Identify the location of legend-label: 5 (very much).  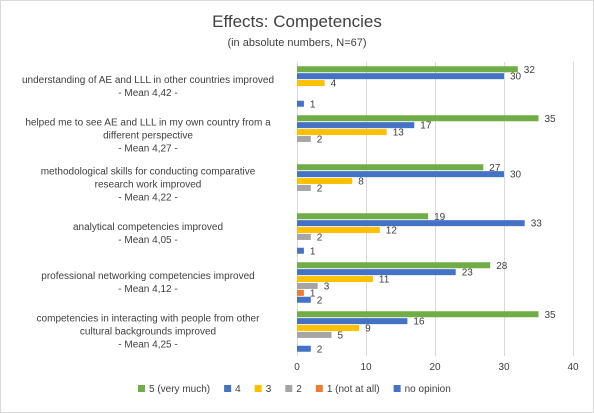
(179, 389).